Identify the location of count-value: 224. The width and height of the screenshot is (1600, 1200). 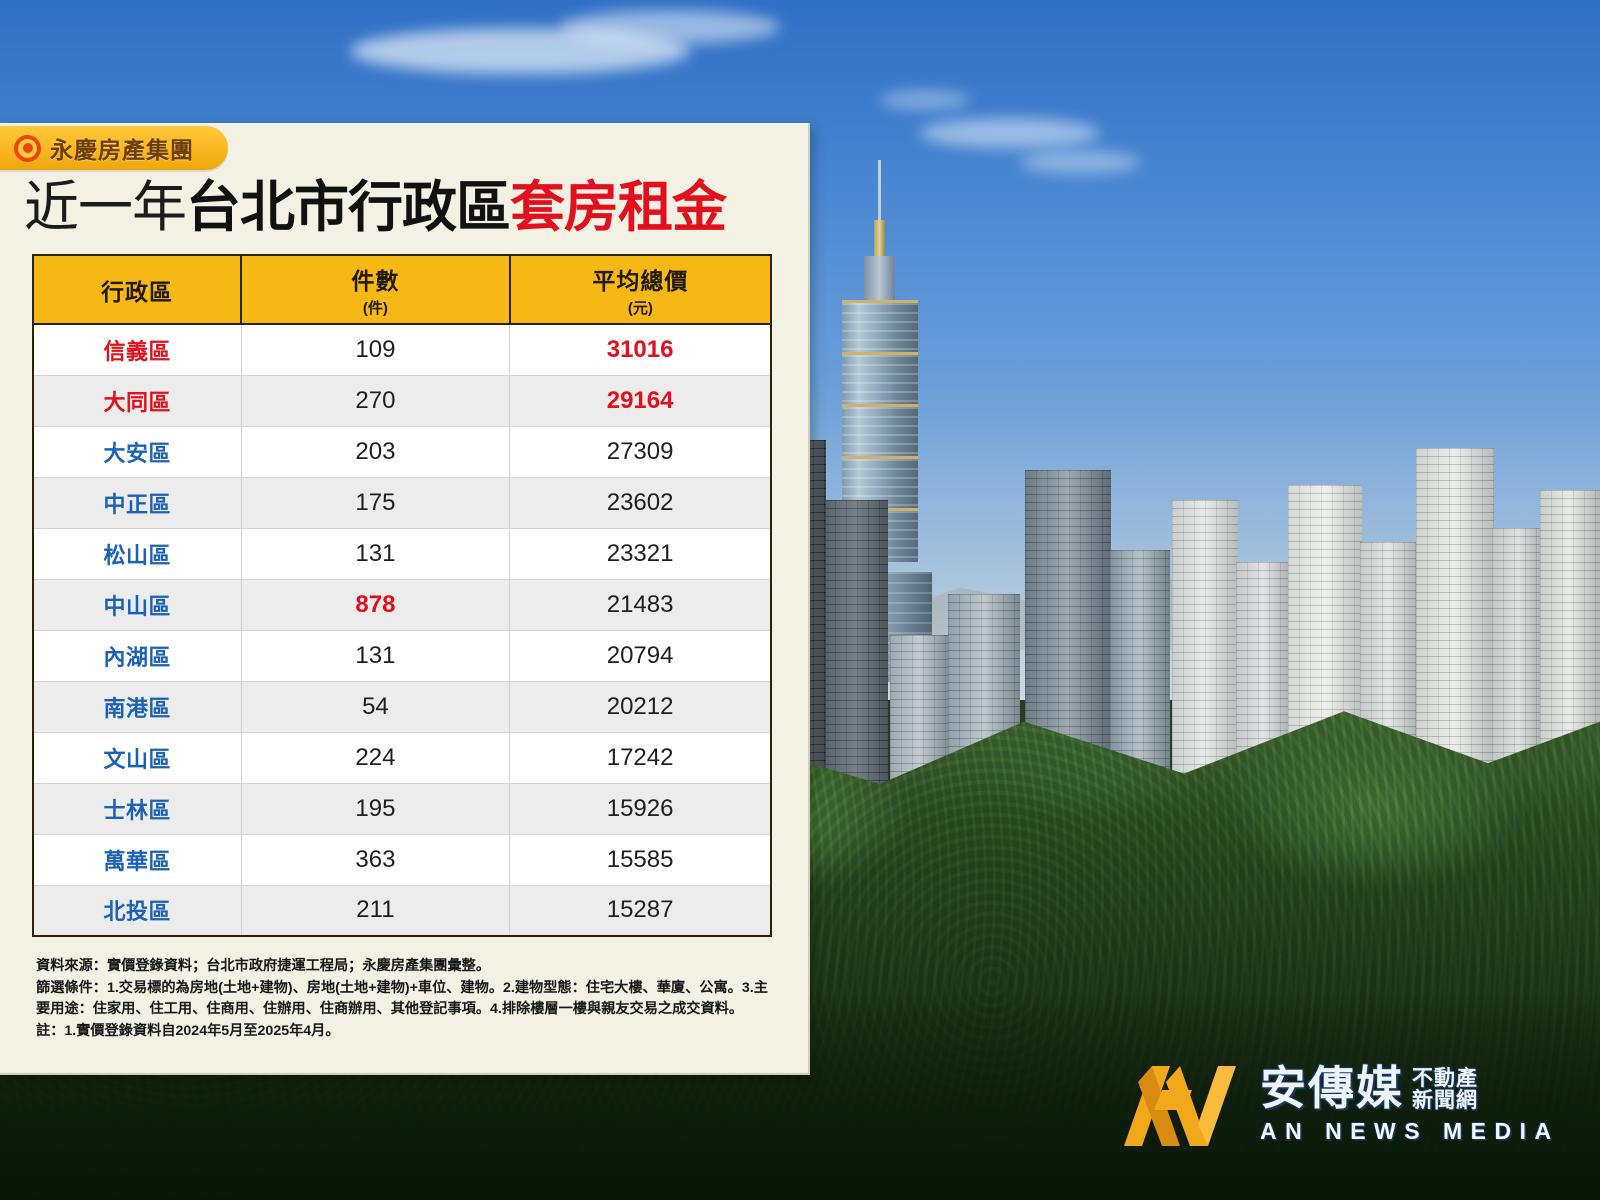
(375, 757).